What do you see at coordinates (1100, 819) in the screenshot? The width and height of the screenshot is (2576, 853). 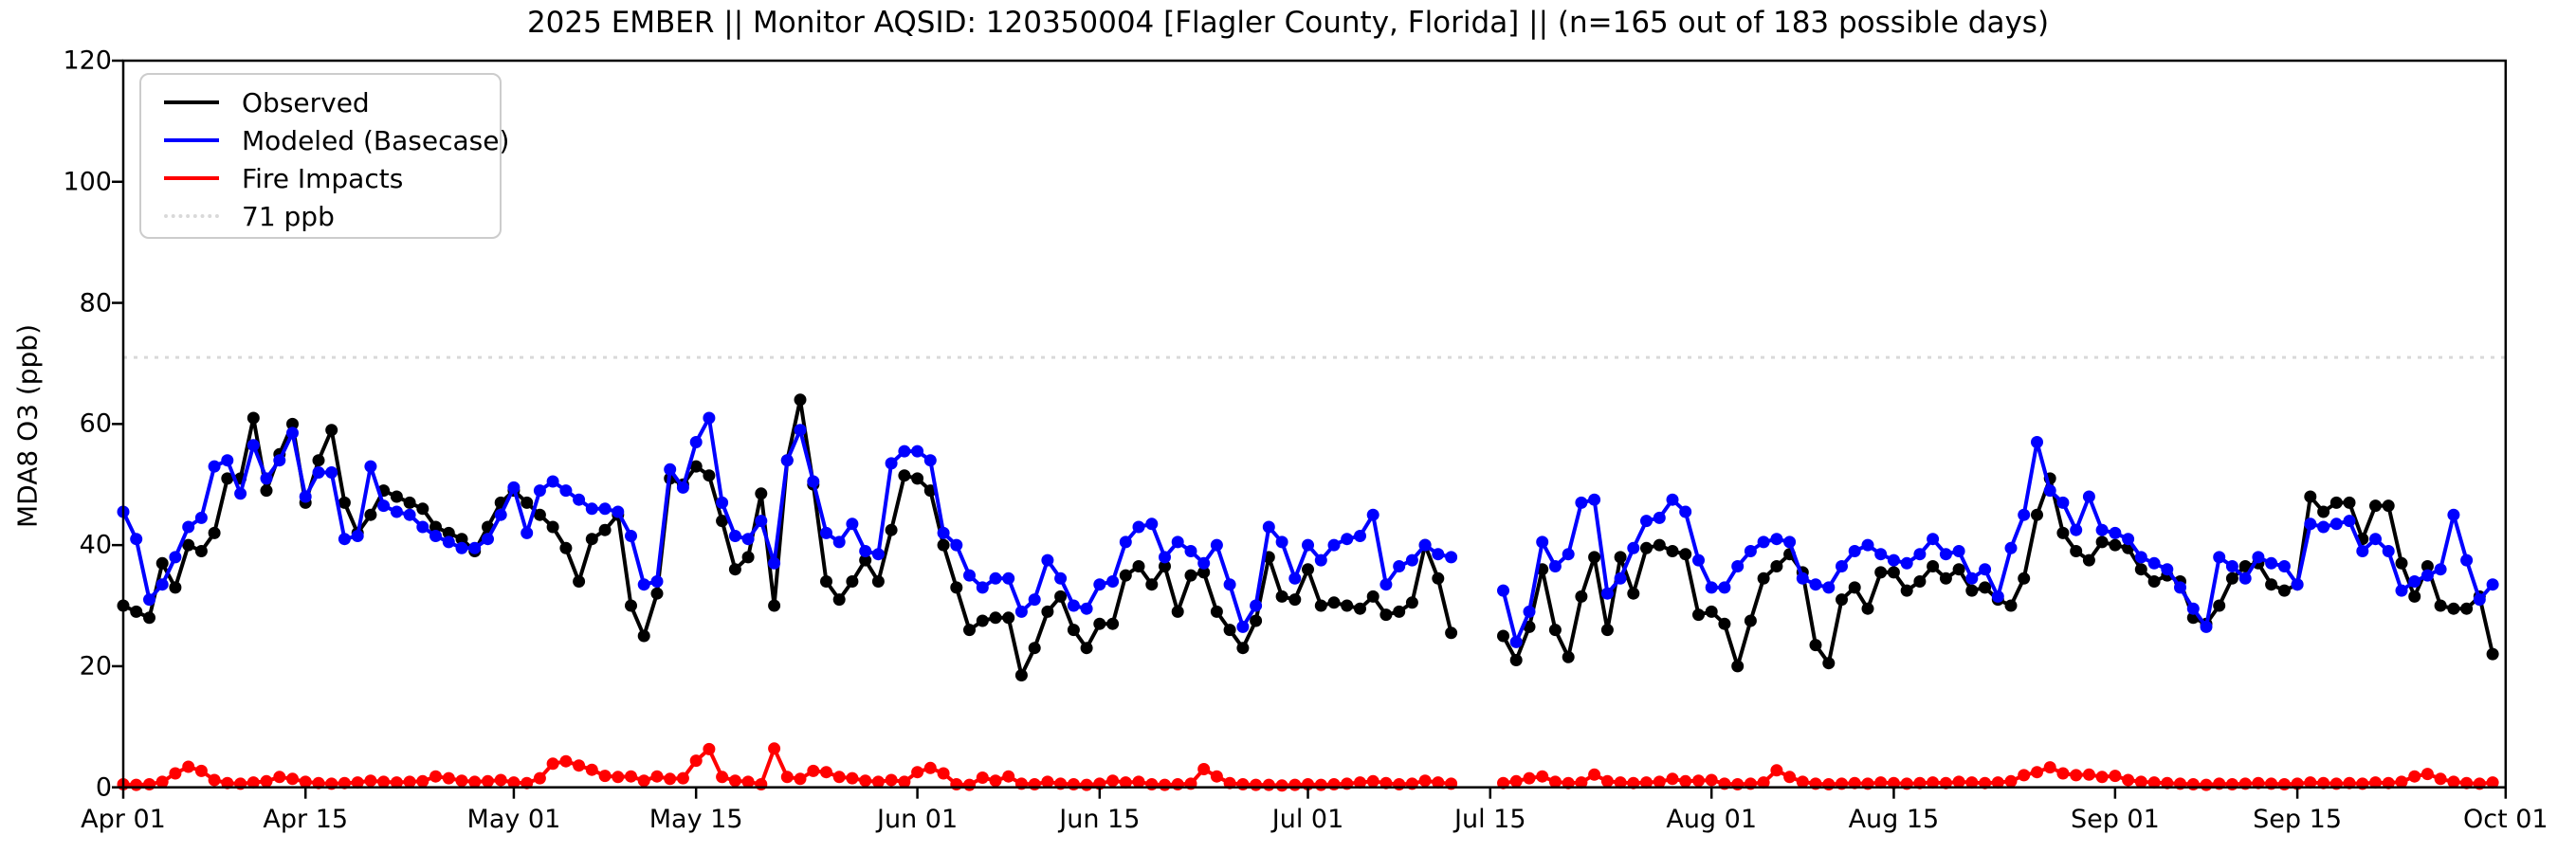 I see `x-tick-label: Jun 15` at bounding box center [1100, 819].